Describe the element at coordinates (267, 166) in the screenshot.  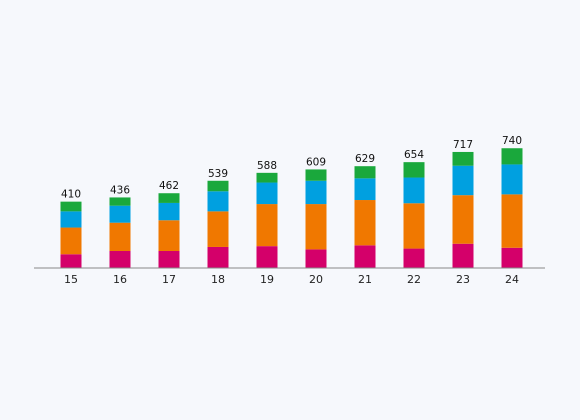
I see `total-label-19: 588` at that location.